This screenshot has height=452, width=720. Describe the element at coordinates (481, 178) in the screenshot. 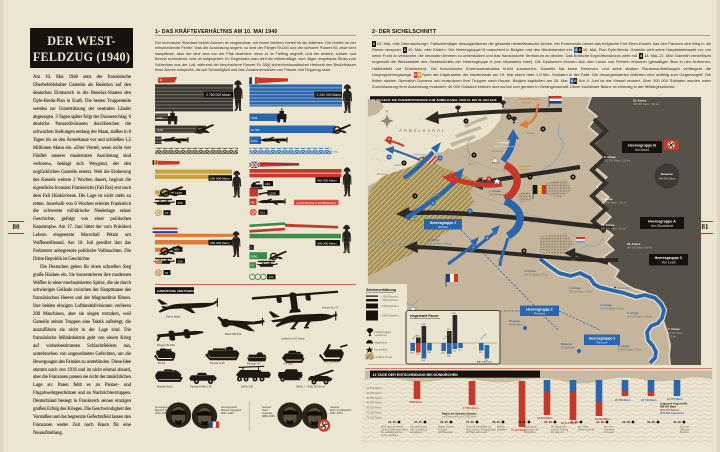

I see `svg-text: Brit.` at that location.